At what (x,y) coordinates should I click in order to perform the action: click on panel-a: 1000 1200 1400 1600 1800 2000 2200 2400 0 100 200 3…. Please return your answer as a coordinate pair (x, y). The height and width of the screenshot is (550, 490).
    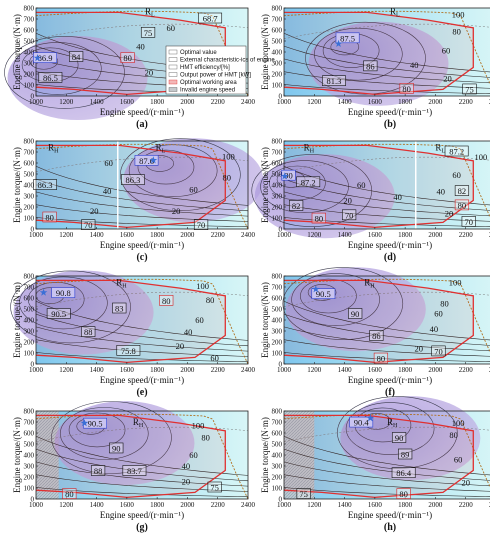
    Looking at the image, I should click on (139, 67).